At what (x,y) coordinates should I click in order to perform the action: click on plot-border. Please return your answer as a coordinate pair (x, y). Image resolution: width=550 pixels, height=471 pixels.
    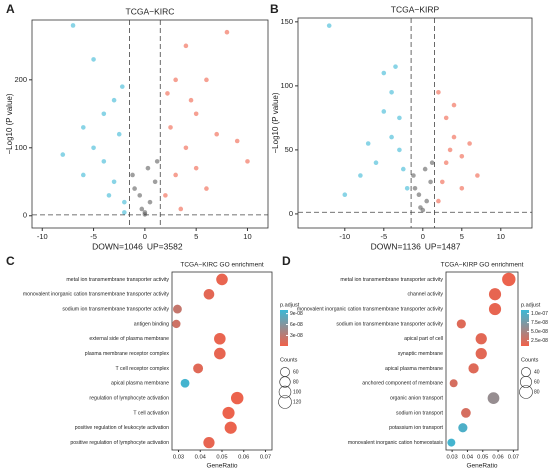
    Looking at the image, I should click on (482, 361).